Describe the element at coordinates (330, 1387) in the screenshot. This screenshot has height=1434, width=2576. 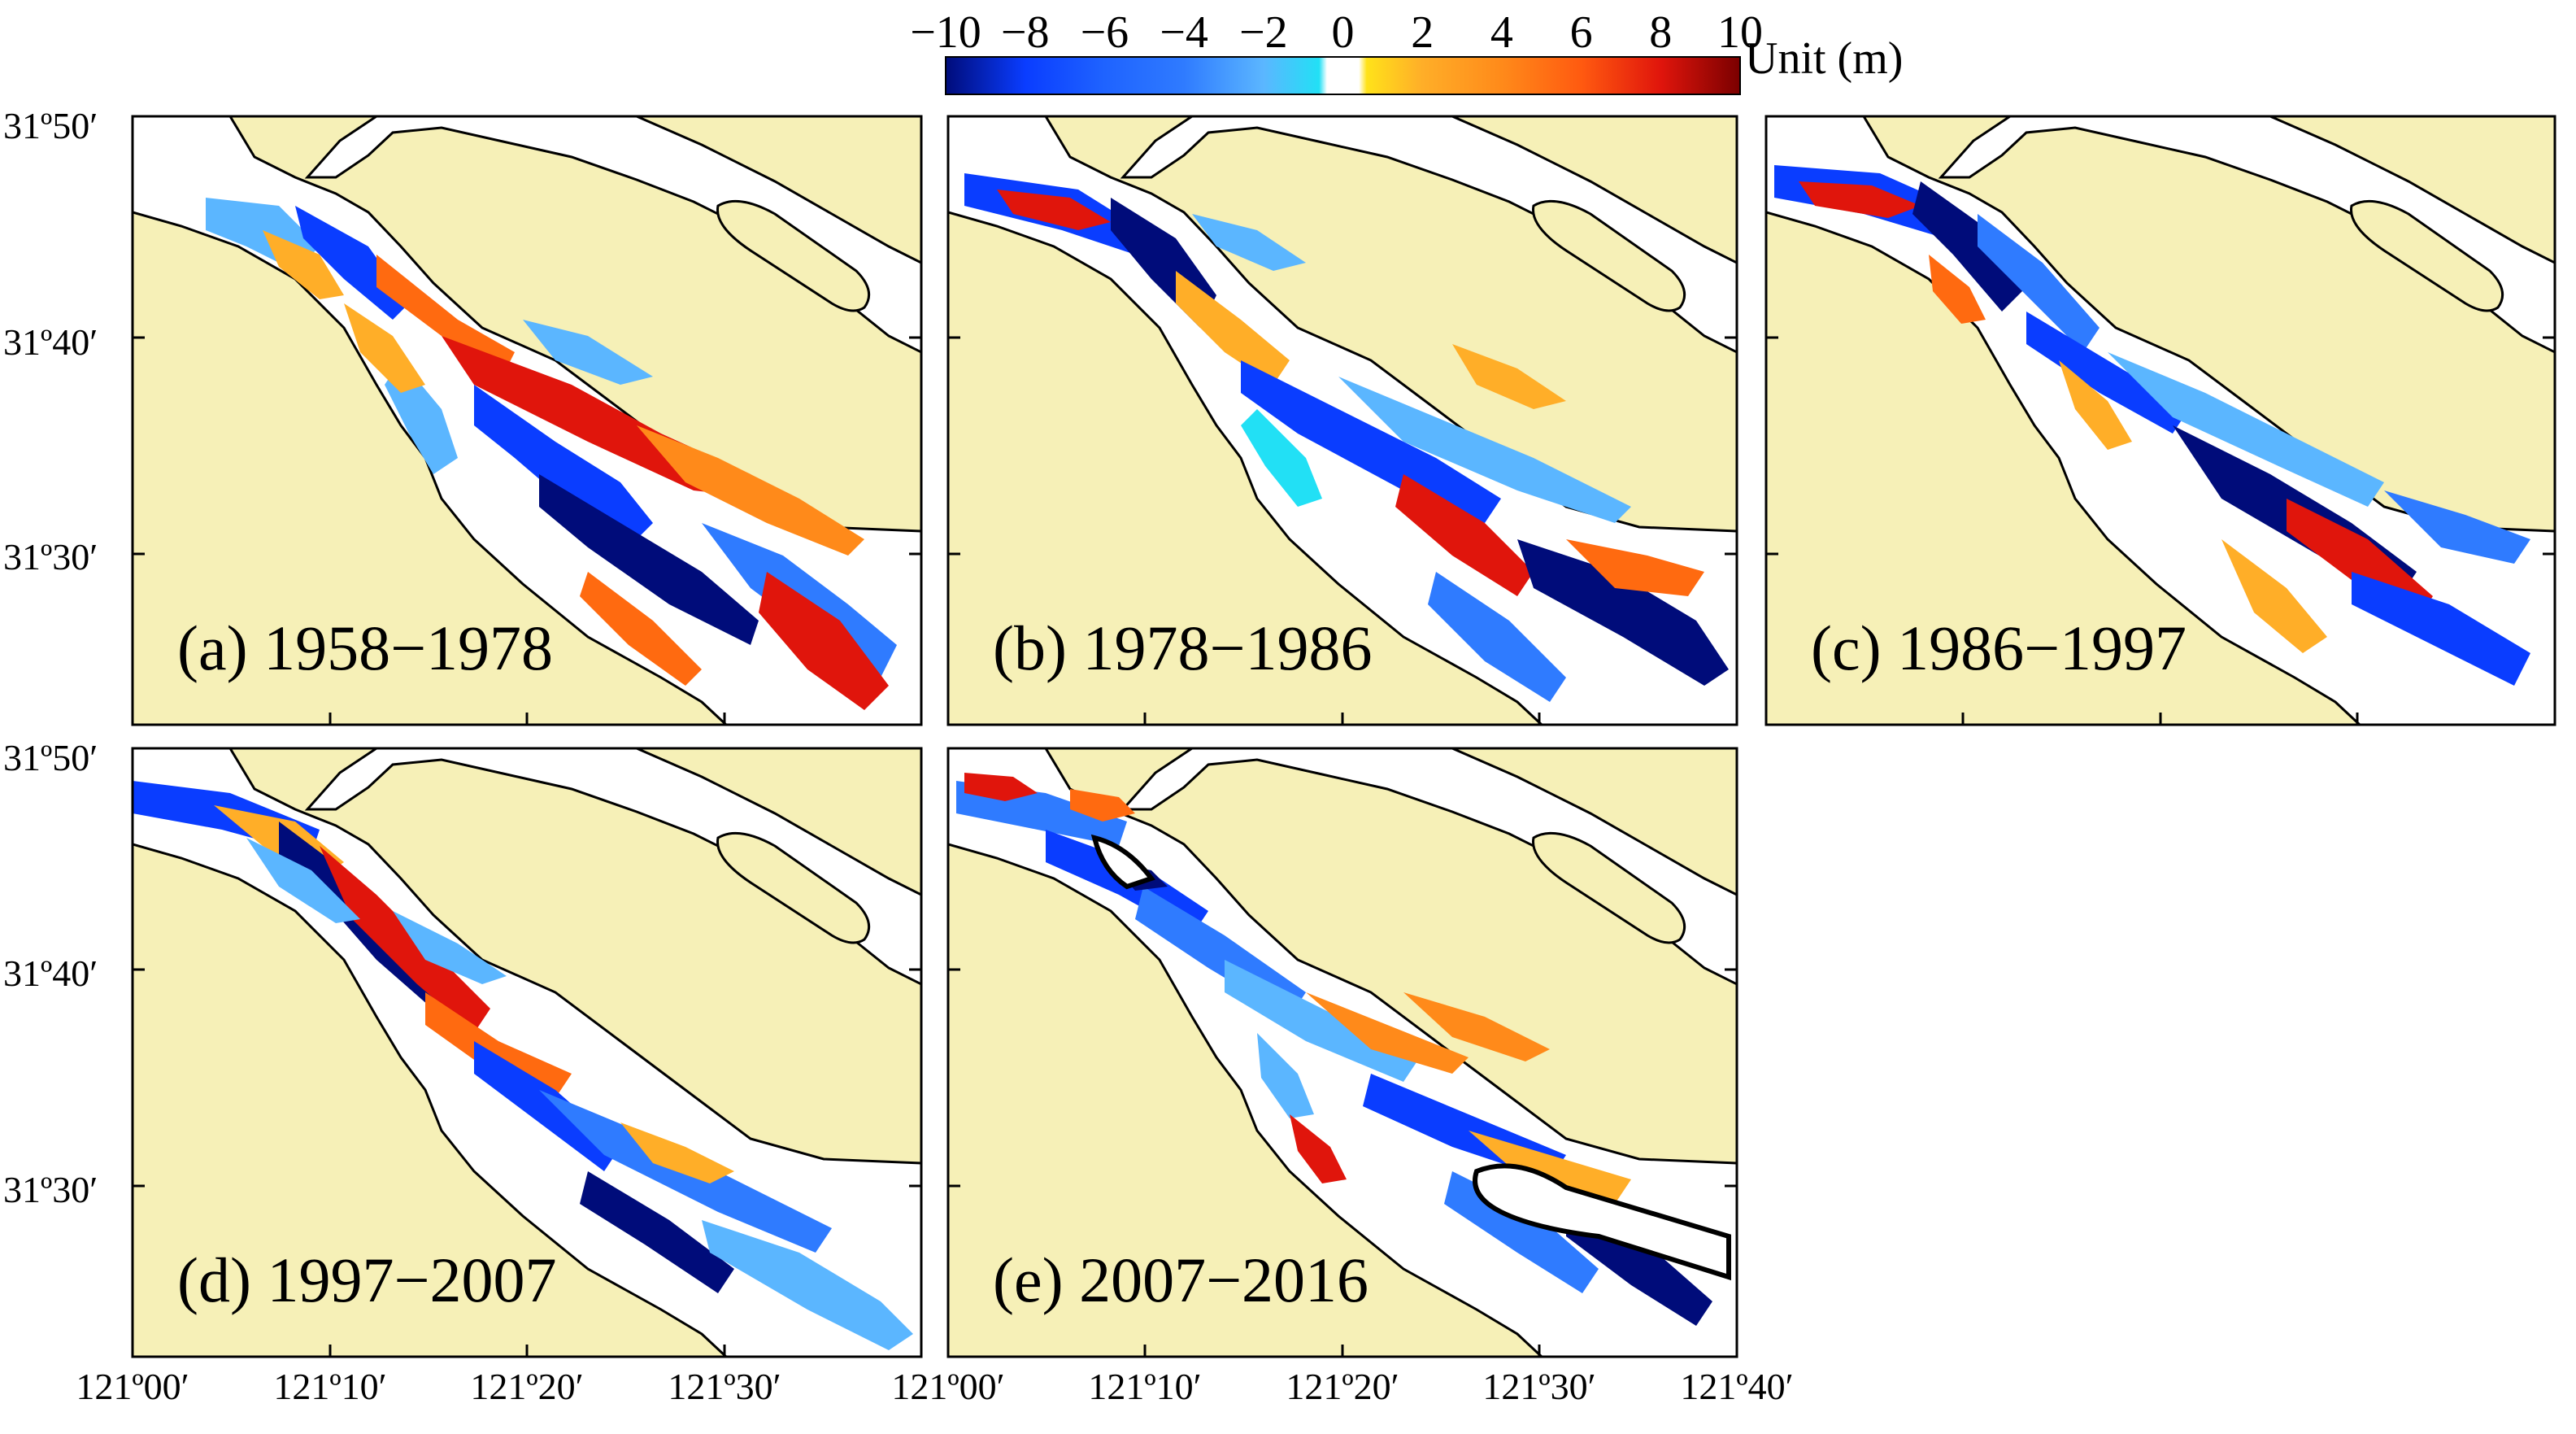
I see `x-label-left-10: 121º10′` at that location.